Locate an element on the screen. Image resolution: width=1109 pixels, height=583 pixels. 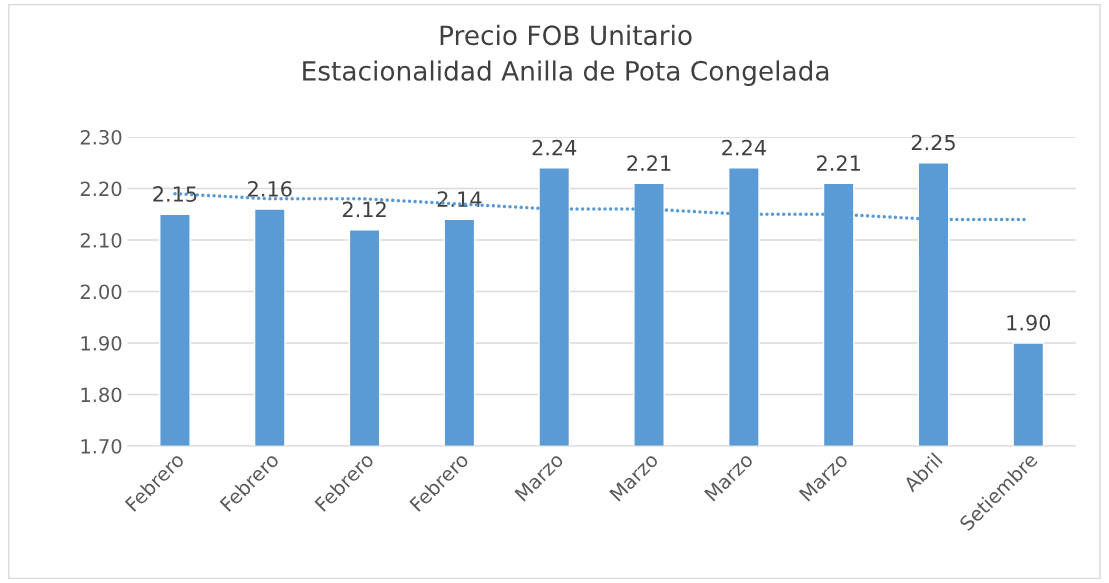
data-label: 1.90 is located at coordinates (1029, 322).